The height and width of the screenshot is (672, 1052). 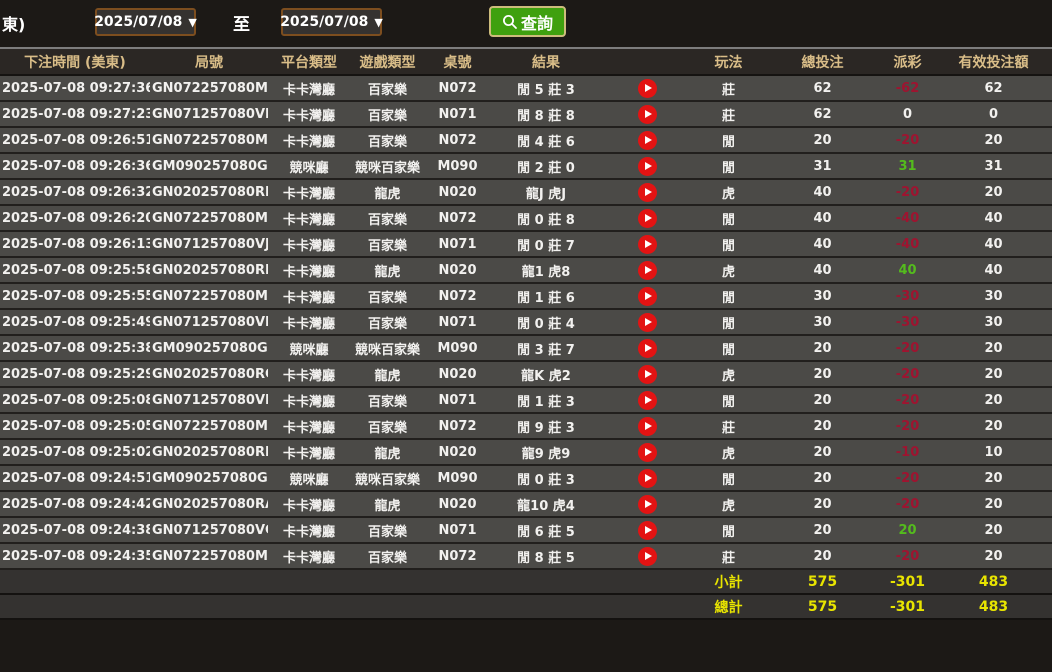 I want to click on result-cell: 閒 0 莊 7, so click(x=546, y=244).